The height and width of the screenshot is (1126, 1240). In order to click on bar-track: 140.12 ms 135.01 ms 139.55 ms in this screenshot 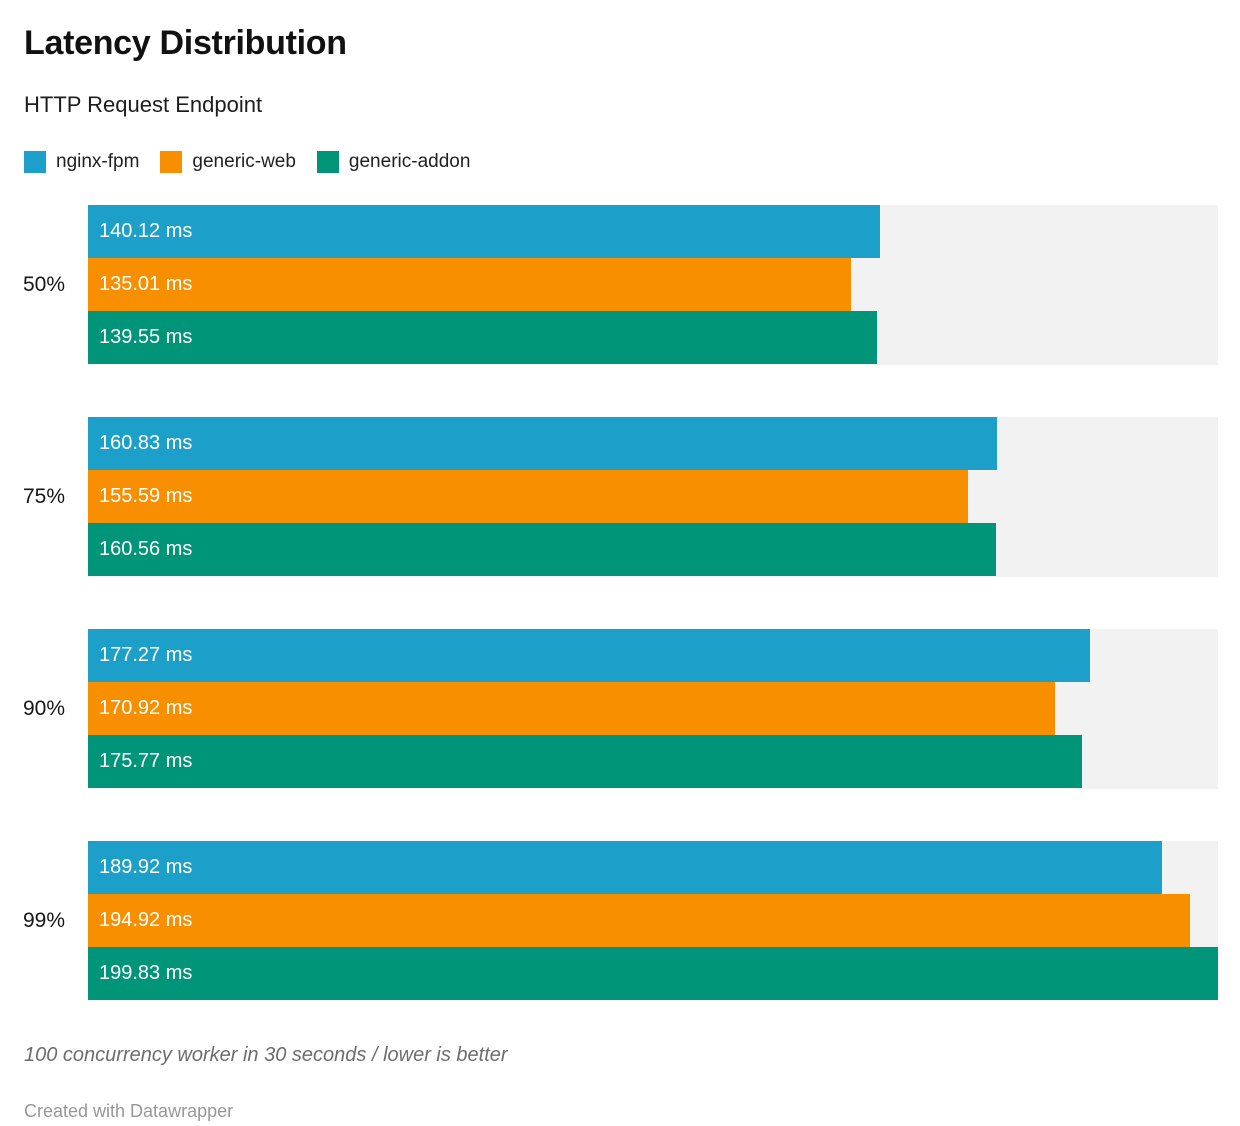, I will do `click(653, 284)`.